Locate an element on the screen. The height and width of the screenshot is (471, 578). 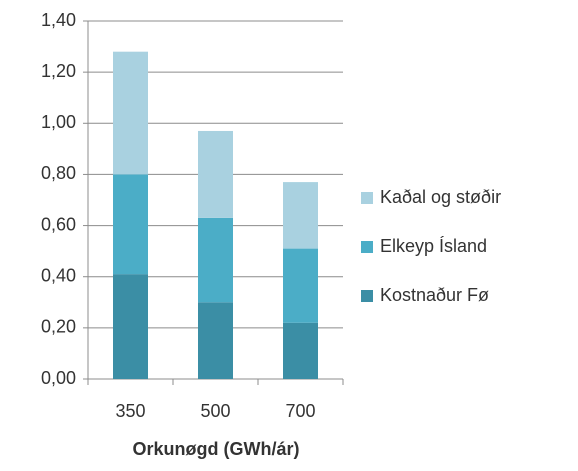
y-tick-label: 0,60 is located at coordinates (58, 224).